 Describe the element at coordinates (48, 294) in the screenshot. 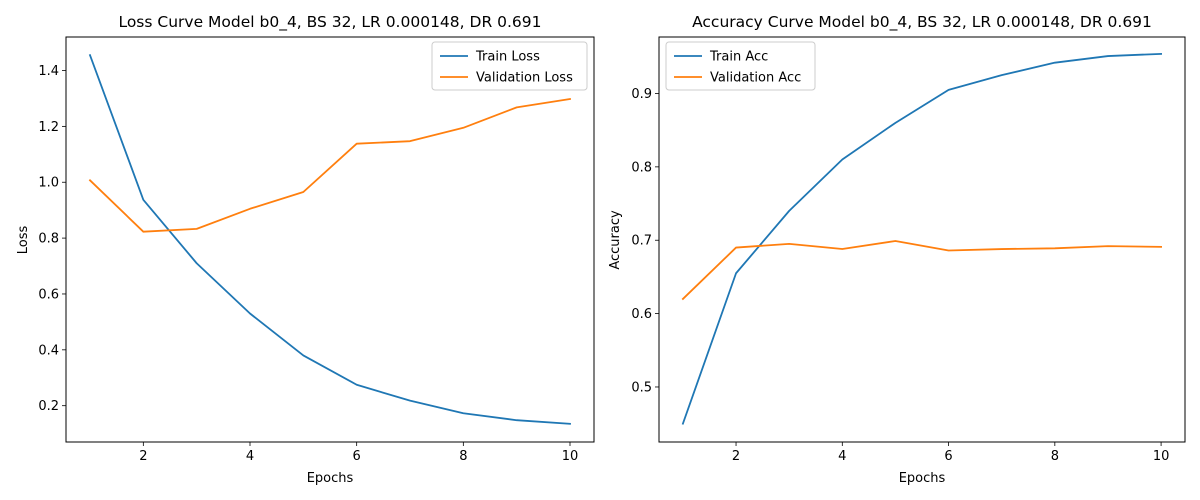

I see `loss-chart-y-tick-label: 0.6` at that location.